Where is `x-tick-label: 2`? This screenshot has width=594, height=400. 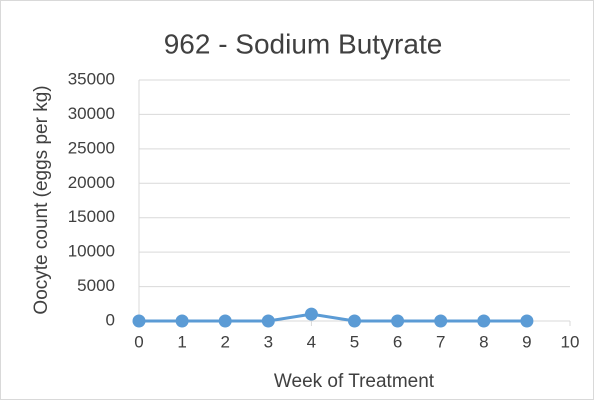 x-tick-label: 2 is located at coordinates (224, 341).